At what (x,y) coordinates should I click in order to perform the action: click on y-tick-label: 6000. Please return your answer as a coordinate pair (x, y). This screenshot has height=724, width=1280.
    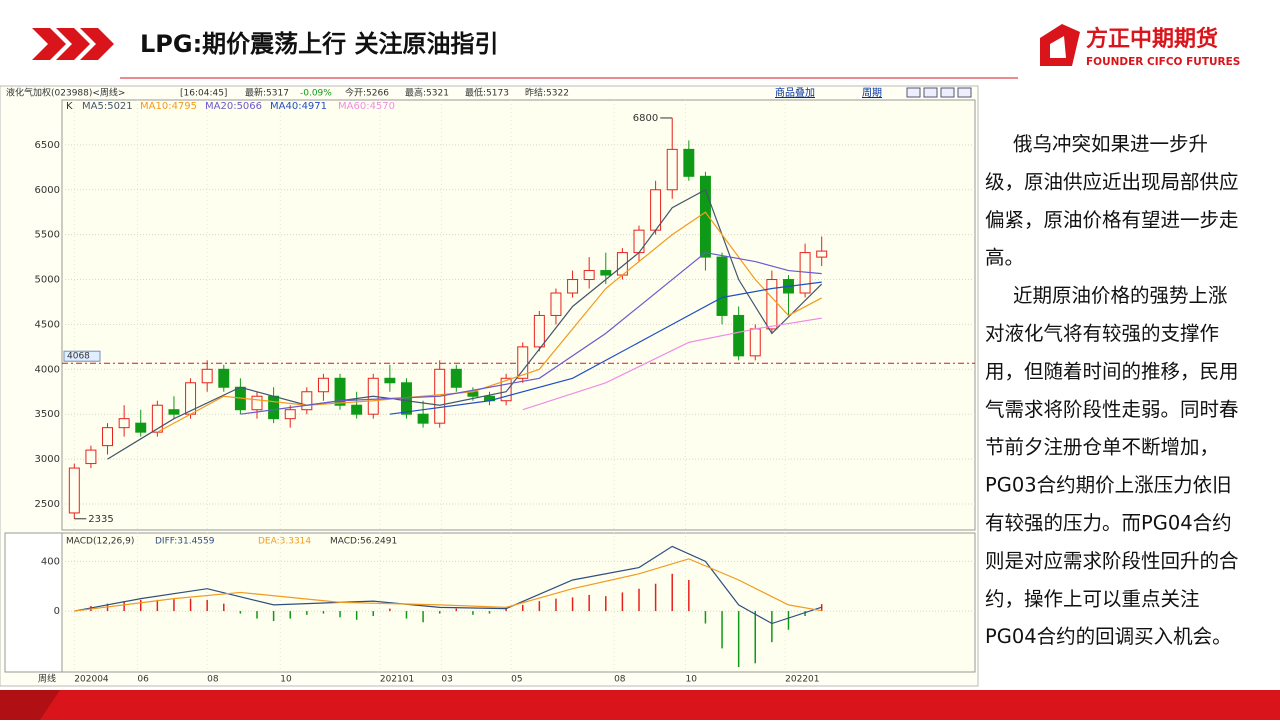
    Looking at the image, I should click on (47, 190).